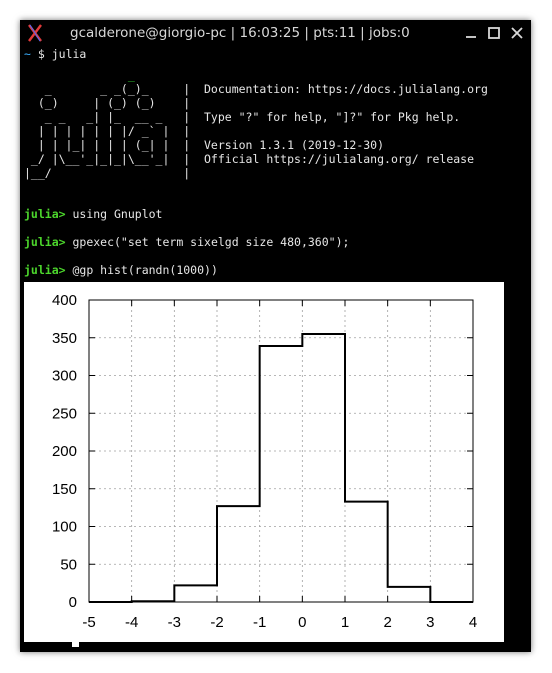 The height and width of the screenshot is (673, 552). Describe the element at coordinates (430, 622) in the screenshot. I see `x-tick-label: 3` at that location.